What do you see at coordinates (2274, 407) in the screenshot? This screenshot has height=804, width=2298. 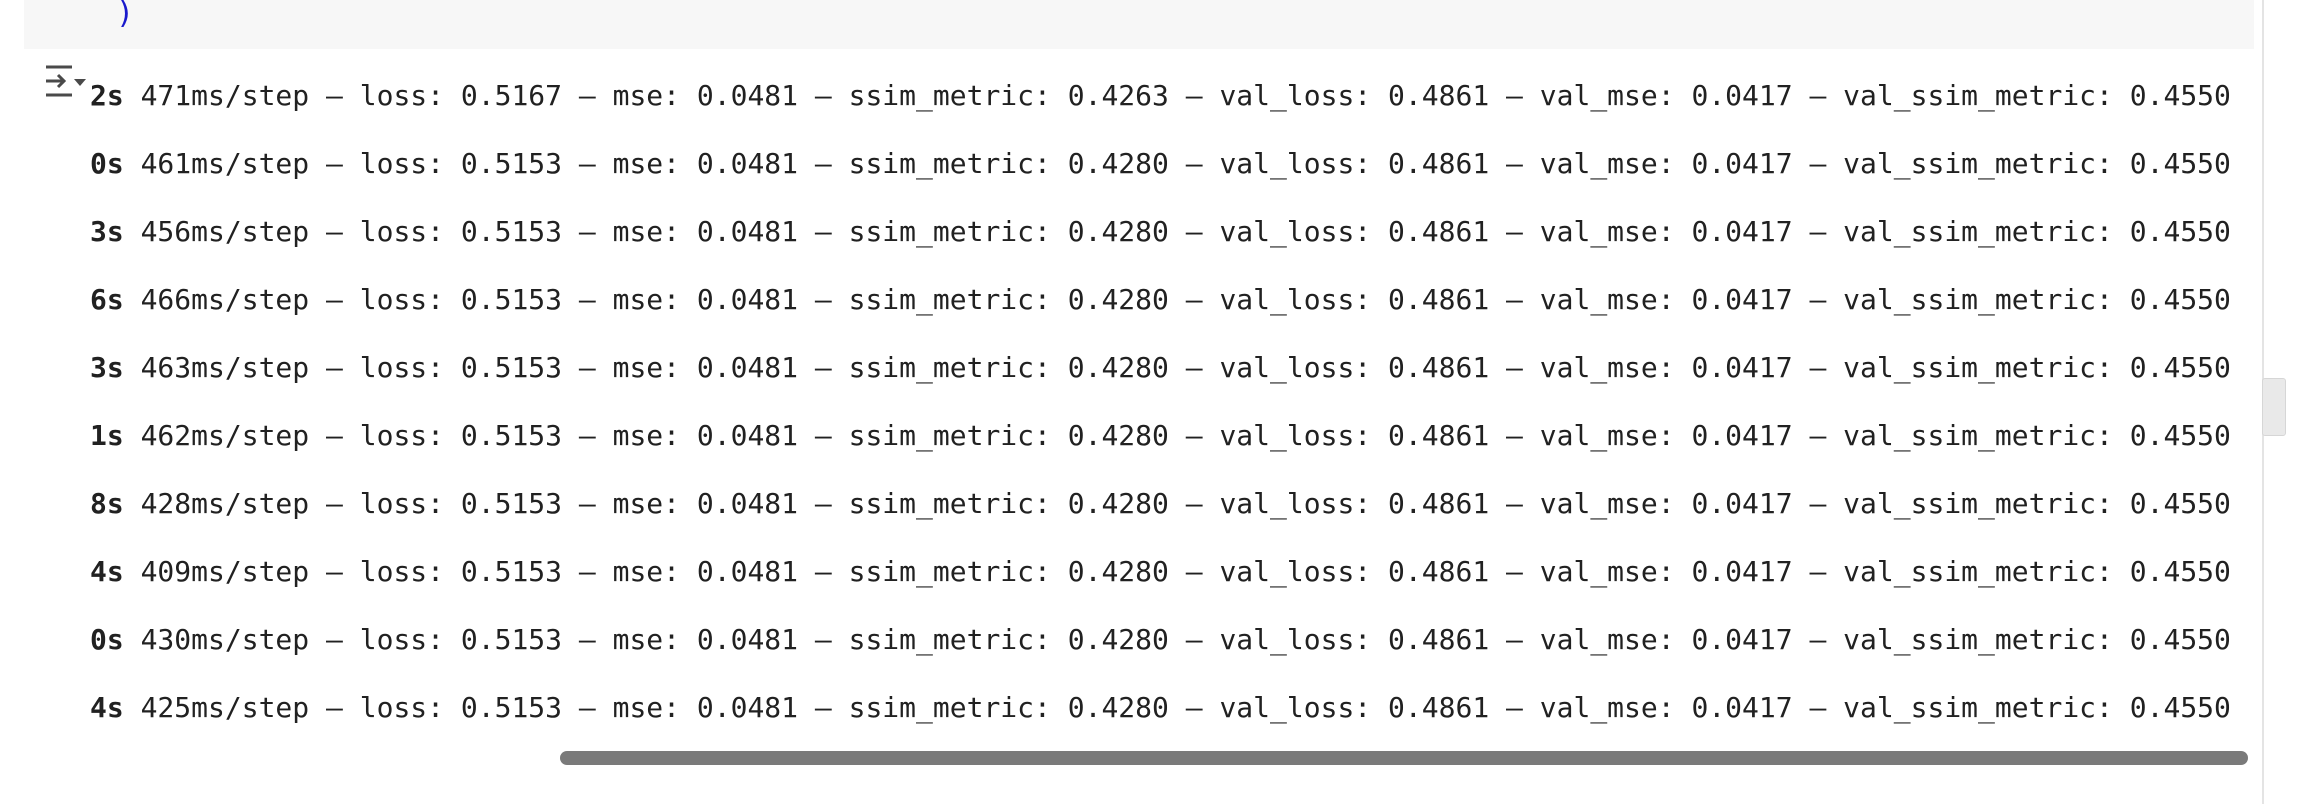 I see `vertical-scrollbar-thumb` at bounding box center [2274, 407].